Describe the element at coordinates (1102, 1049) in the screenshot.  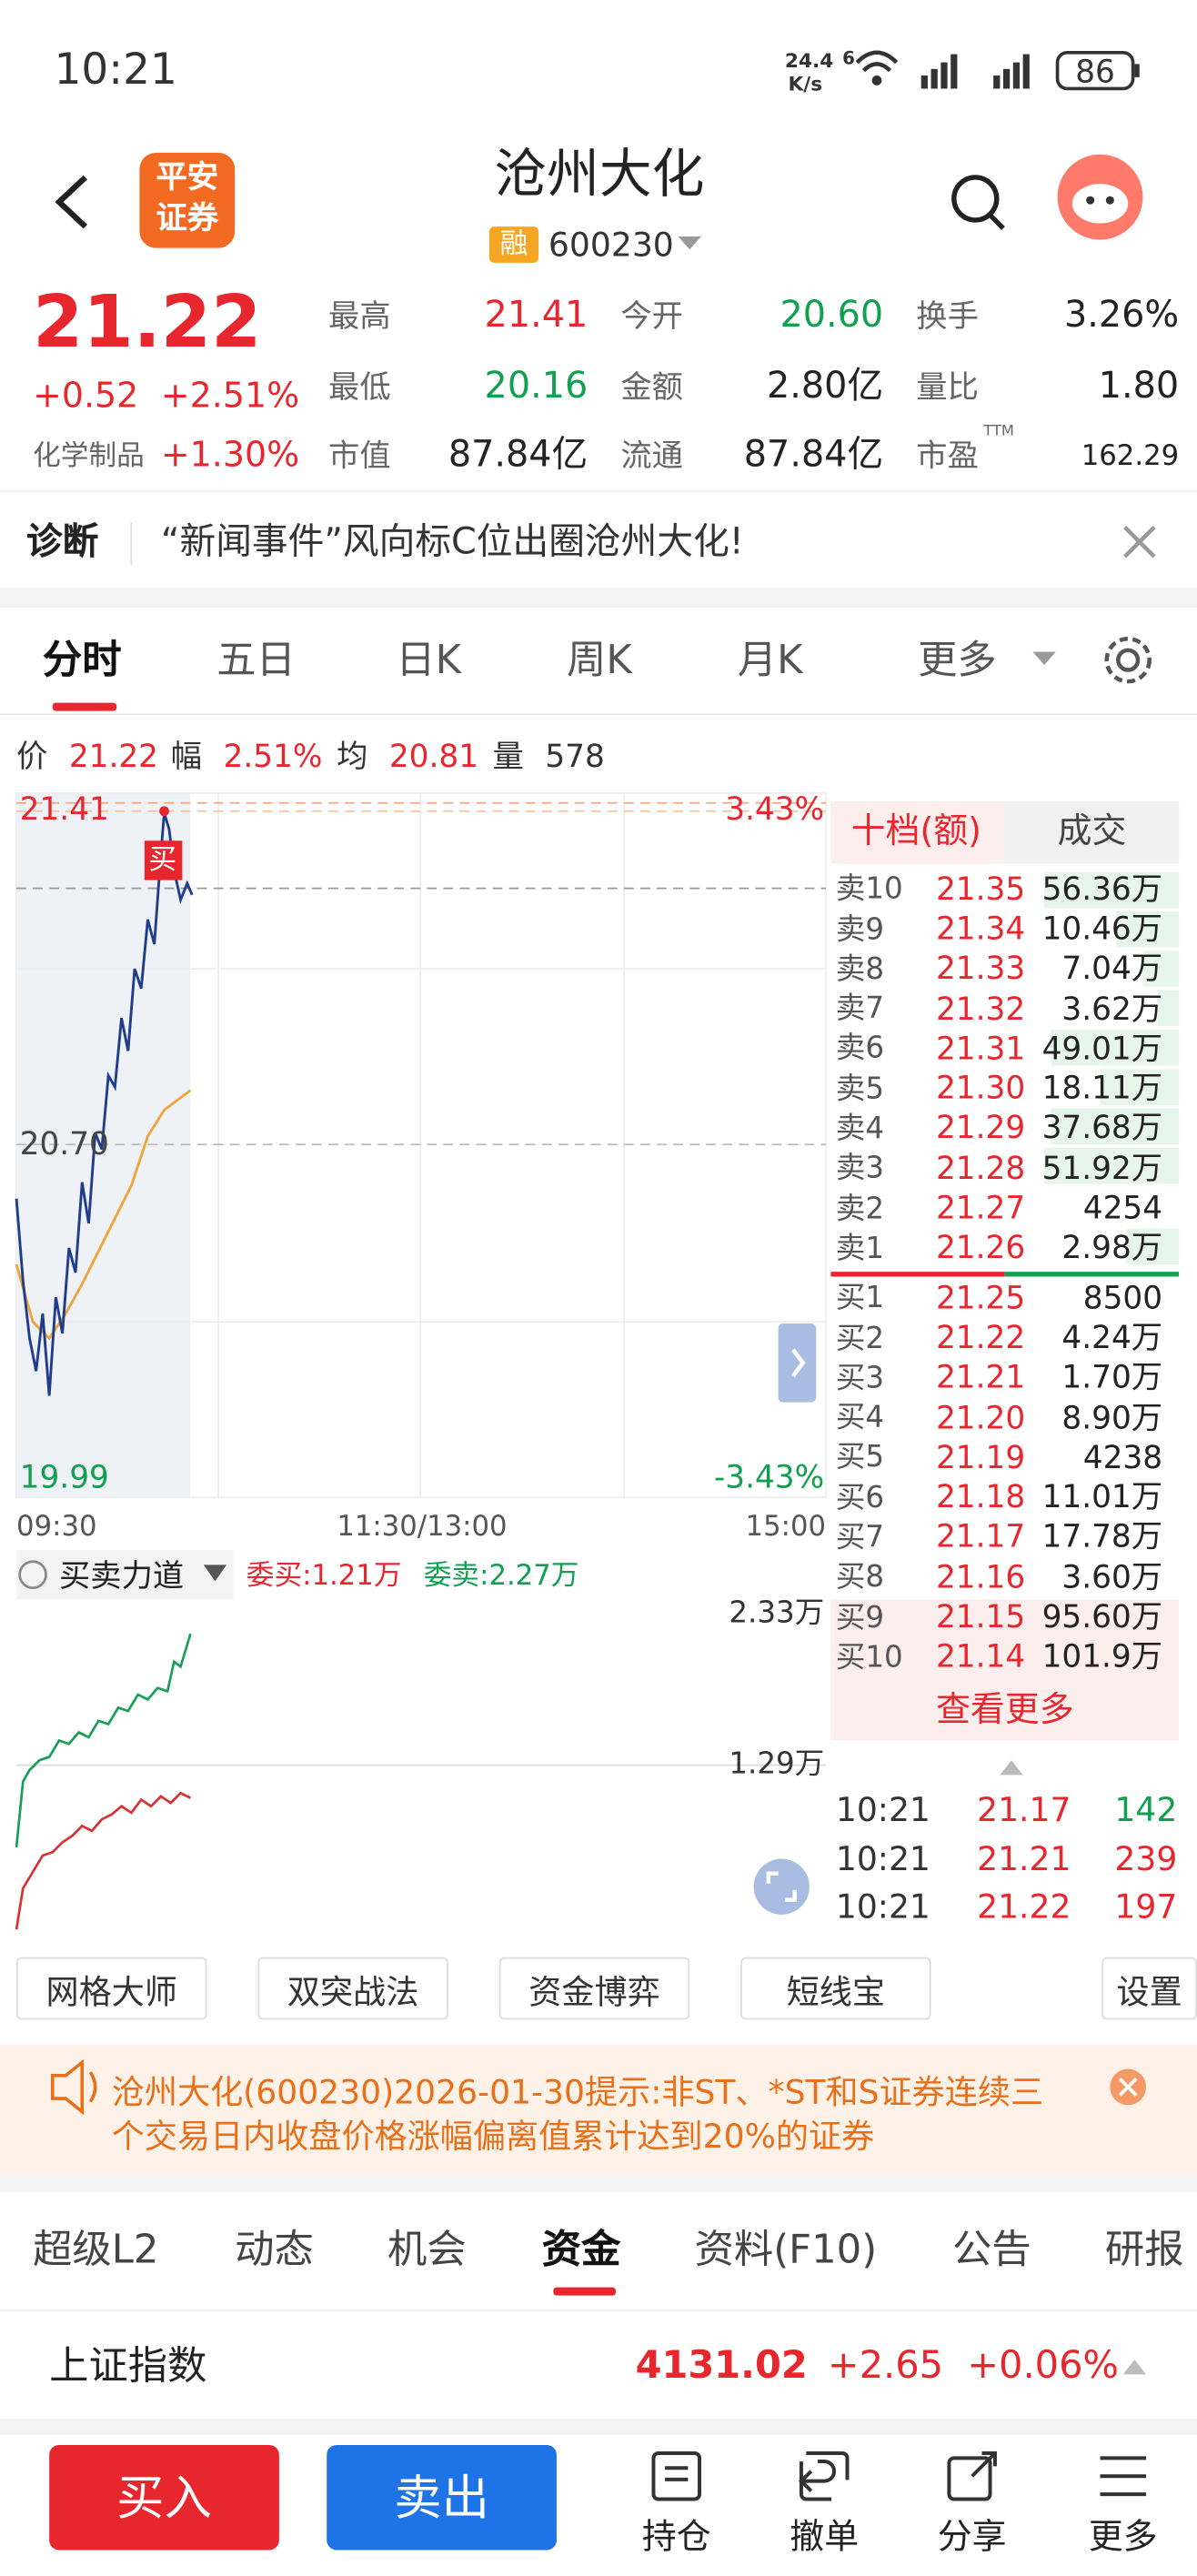
I see `book-volume: 49.01万` at that location.